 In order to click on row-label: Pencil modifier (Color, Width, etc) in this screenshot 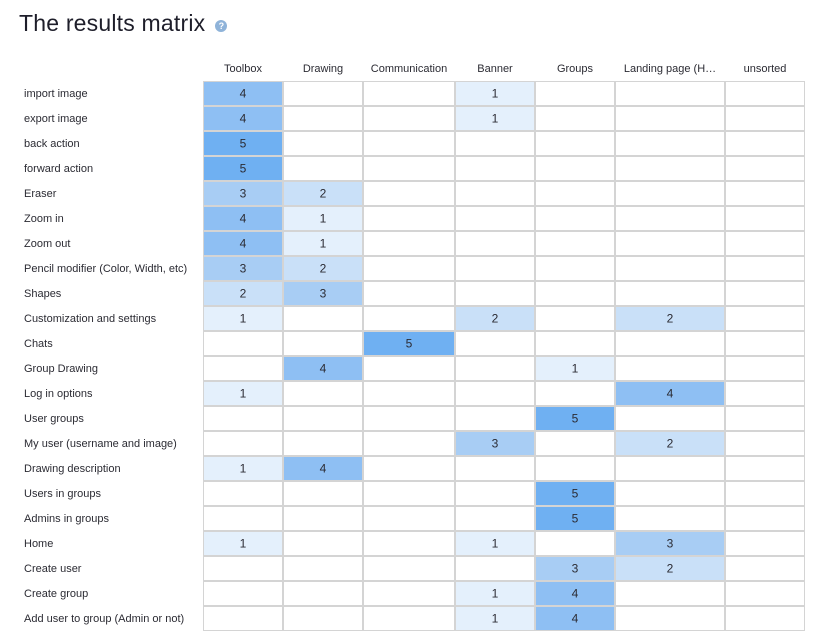, I will do `click(105, 269)`.